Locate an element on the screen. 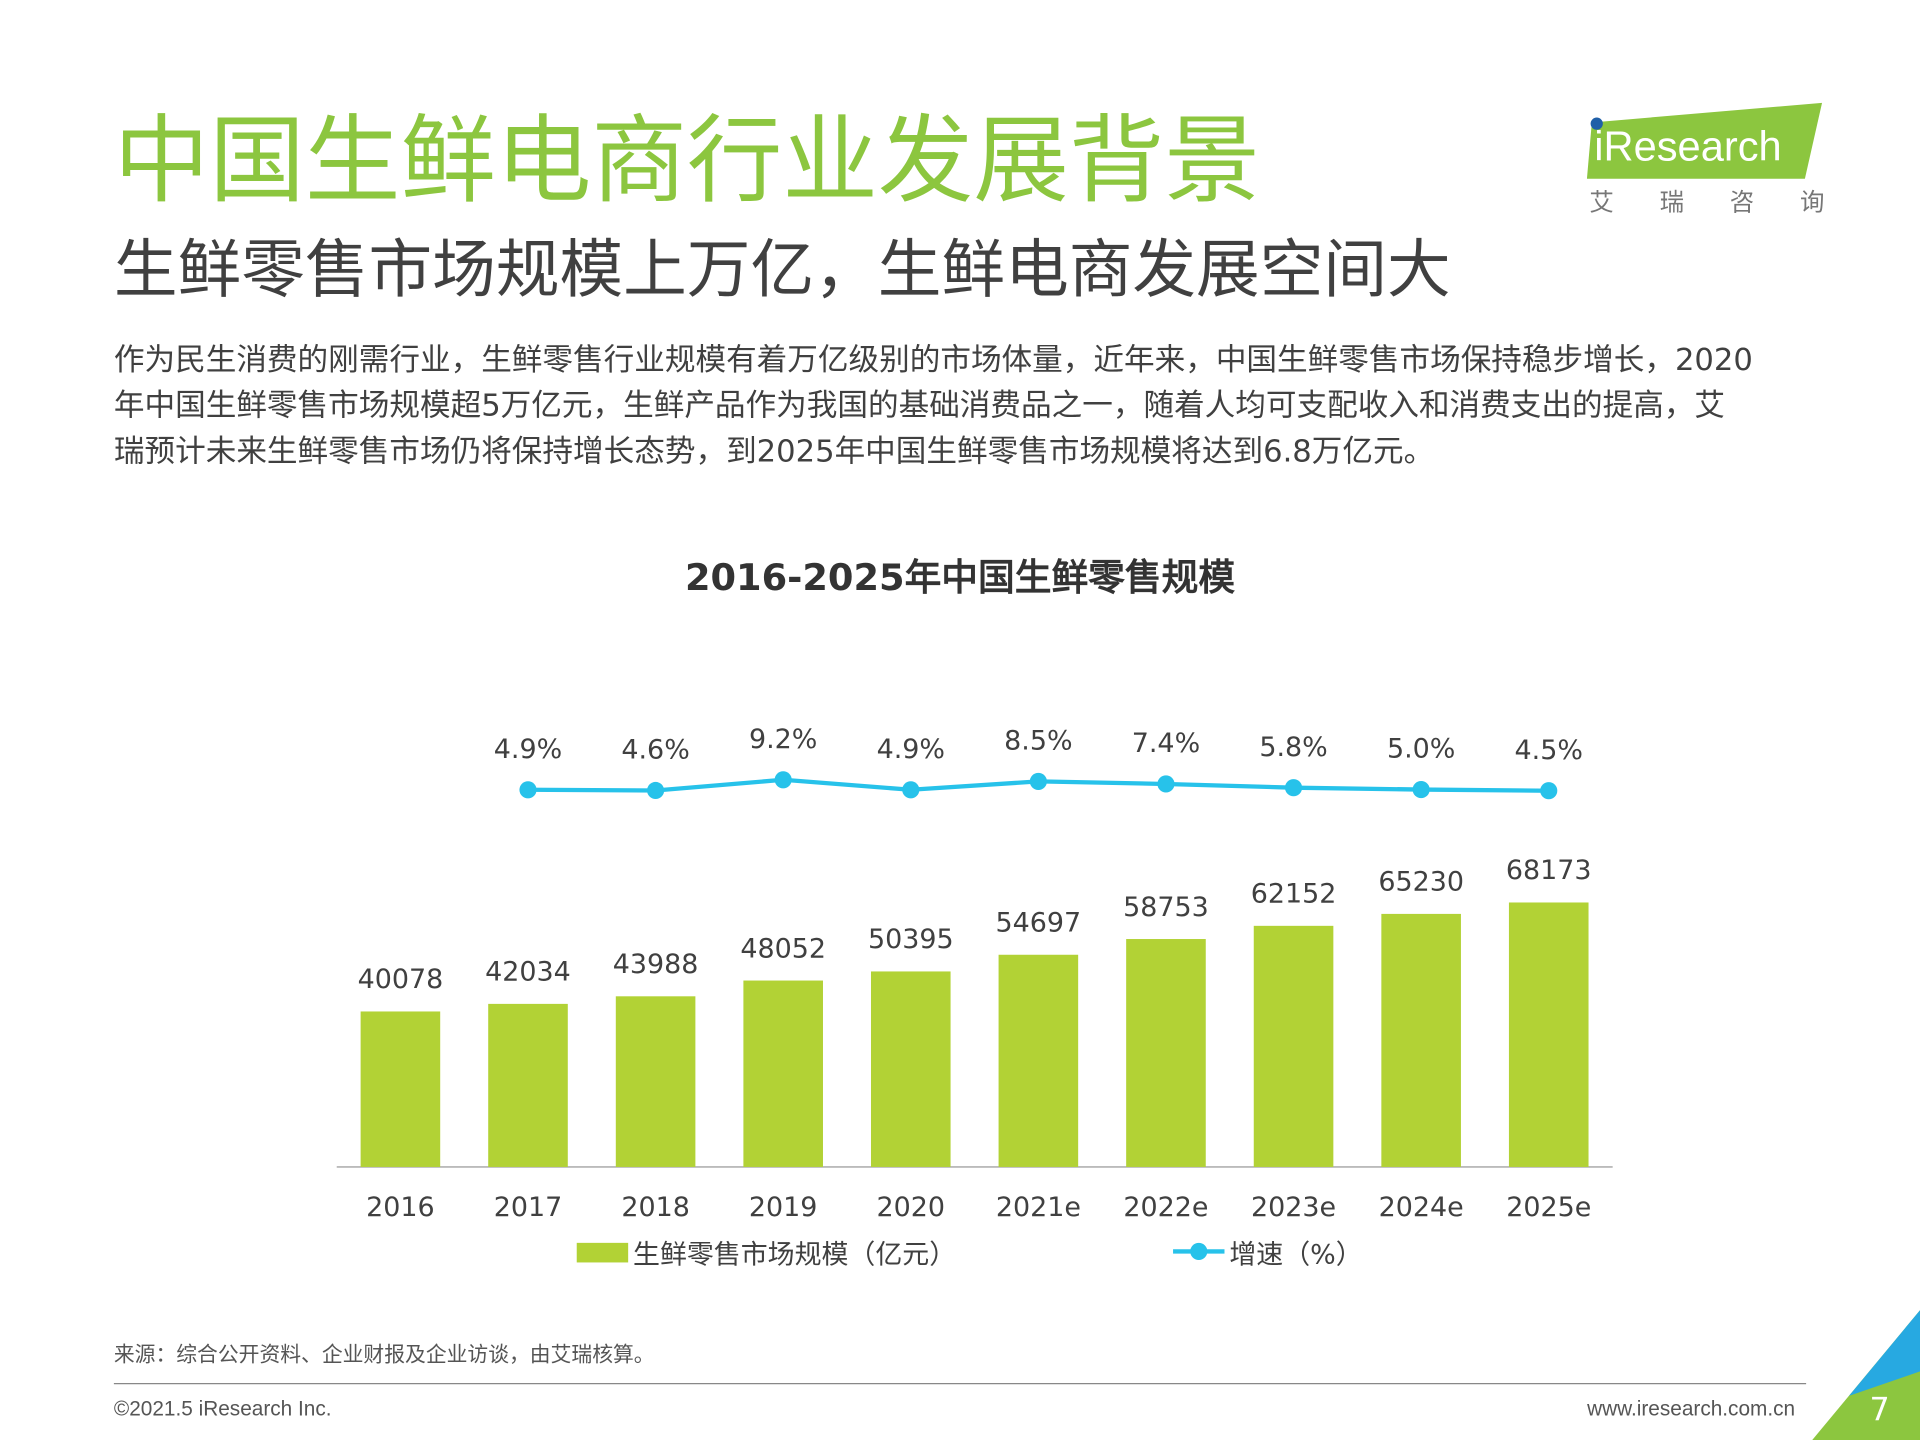 The height and width of the screenshot is (1440, 1920). source: 来源：综合公开资料、企业财报及企业访谈，由艾瑞核算。 is located at coordinates (384, 1355).